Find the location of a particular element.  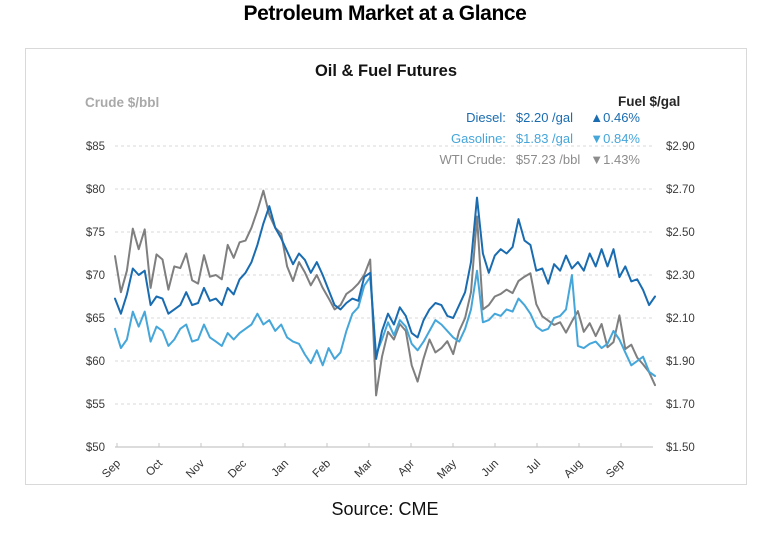

legend-change-pct: 0.46% is located at coordinates (621, 117).